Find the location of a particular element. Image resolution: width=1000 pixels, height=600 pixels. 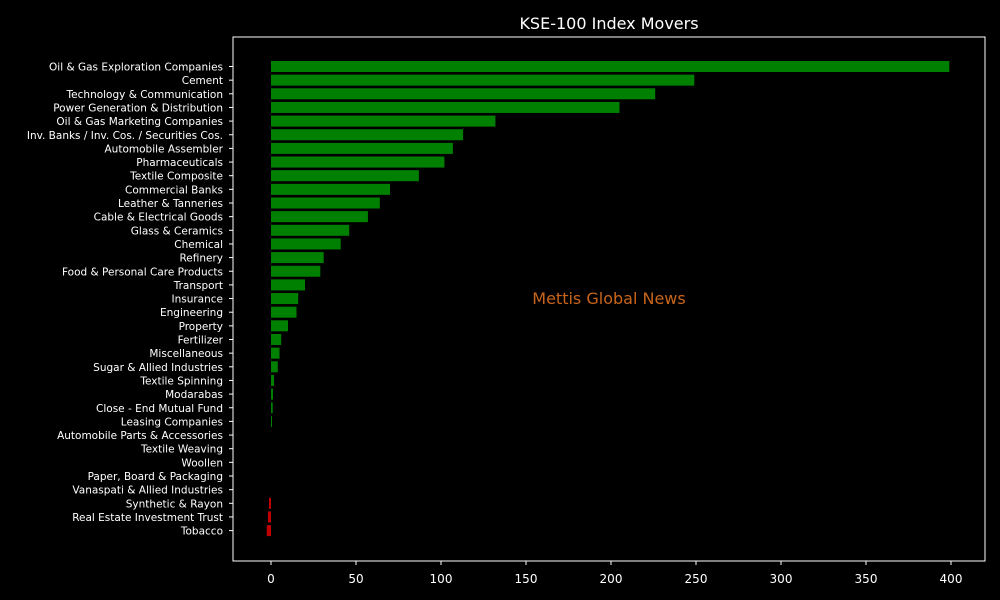

category-label-14: Chemical is located at coordinates (198, 245).